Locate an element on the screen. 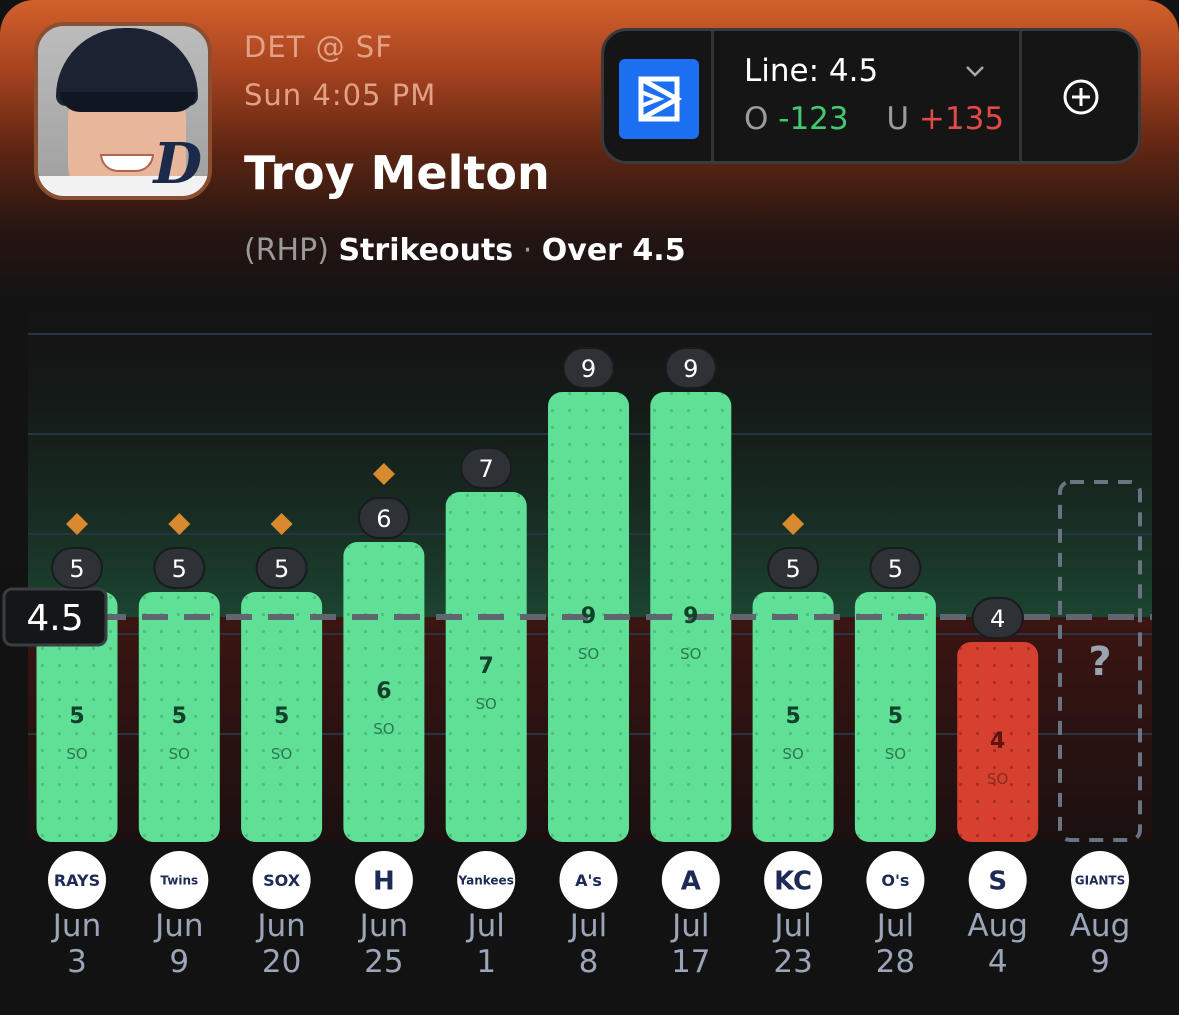 This screenshot has width=1179, height=1015. sportsbook-button is located at coordinates (659, 96).